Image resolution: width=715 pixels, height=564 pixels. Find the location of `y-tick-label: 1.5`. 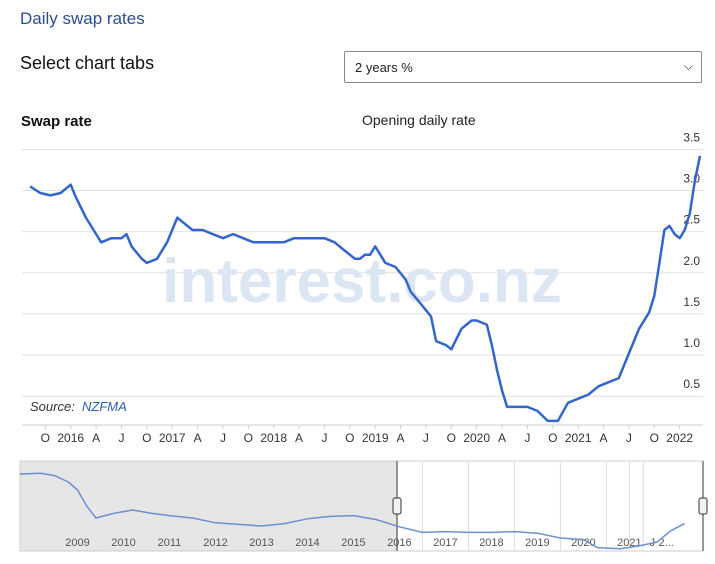

y-tick-label: 1.5 is located at coordinates (691, 302).